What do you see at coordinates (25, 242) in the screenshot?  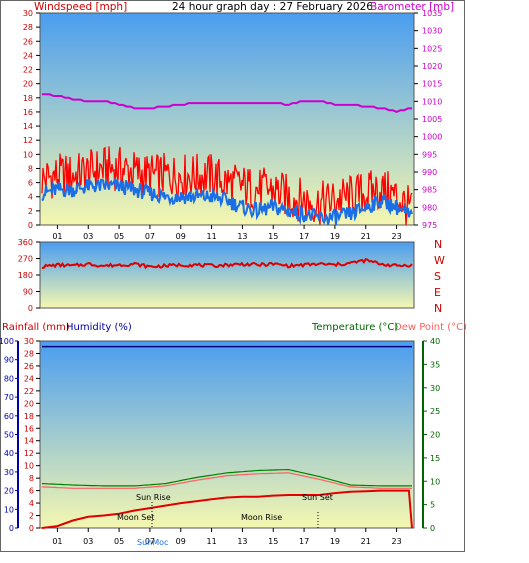 I see `direction-tick-label: 360` at bounding box center [25, 242].